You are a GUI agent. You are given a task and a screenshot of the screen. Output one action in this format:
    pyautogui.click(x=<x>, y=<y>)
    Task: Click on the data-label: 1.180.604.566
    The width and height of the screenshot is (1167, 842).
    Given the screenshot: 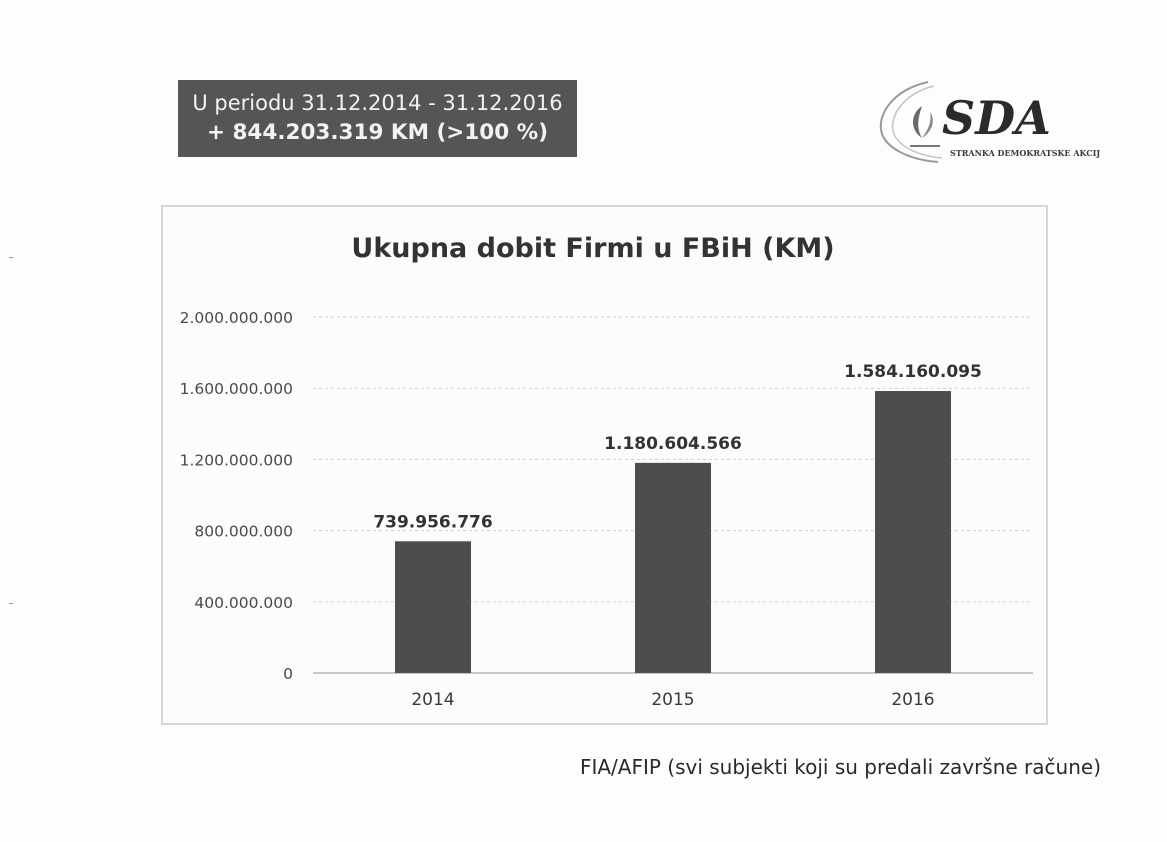 What is the action you would take?
    pyautogui.click(x=673, y=444)
    